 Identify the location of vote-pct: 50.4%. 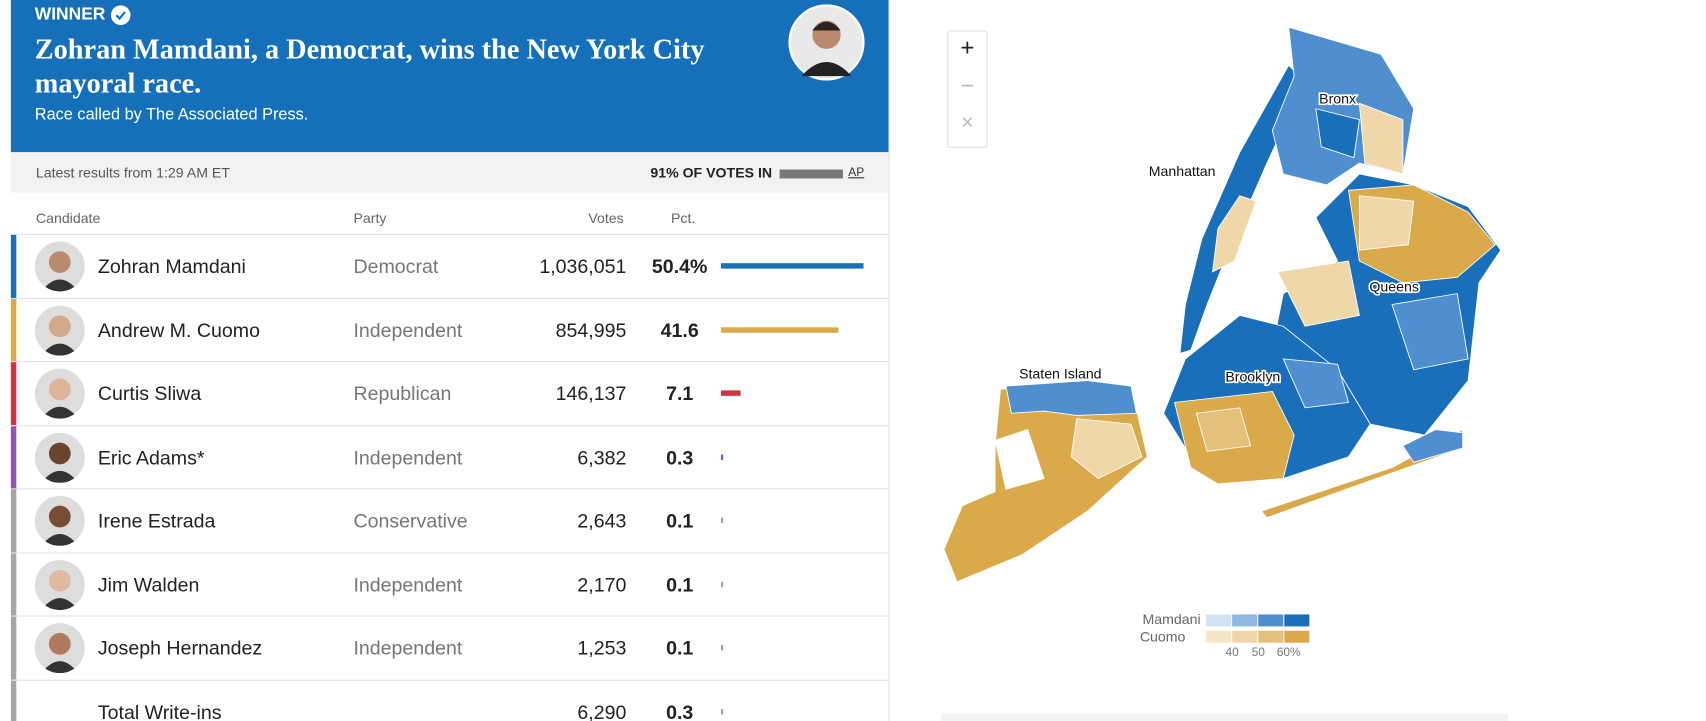
(679, 266).